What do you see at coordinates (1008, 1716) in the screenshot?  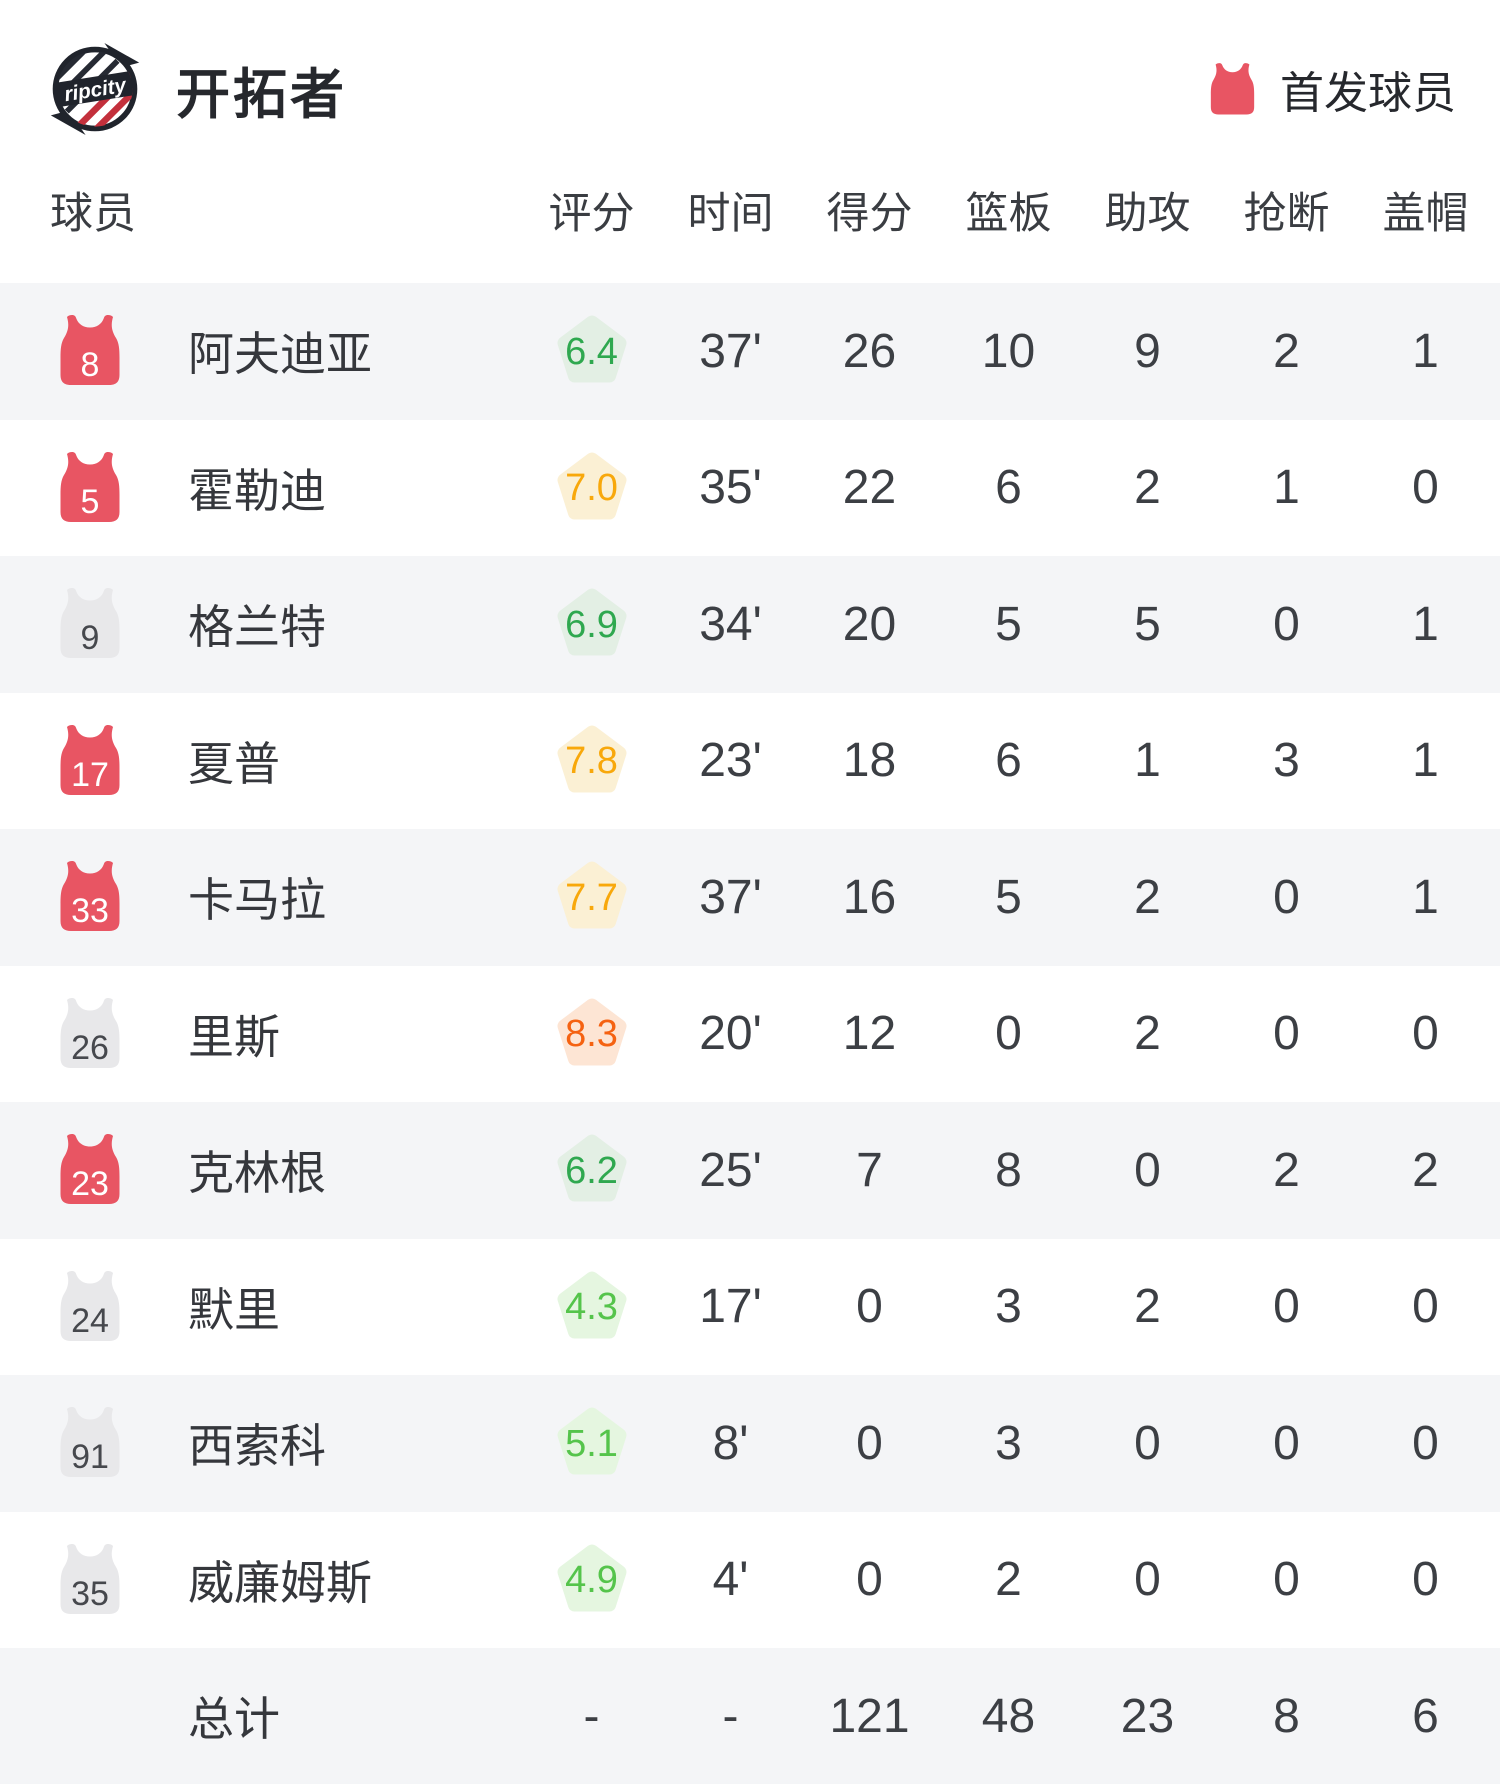 I see `total-rebounds: 48` at bounding box center [1008, 1716].